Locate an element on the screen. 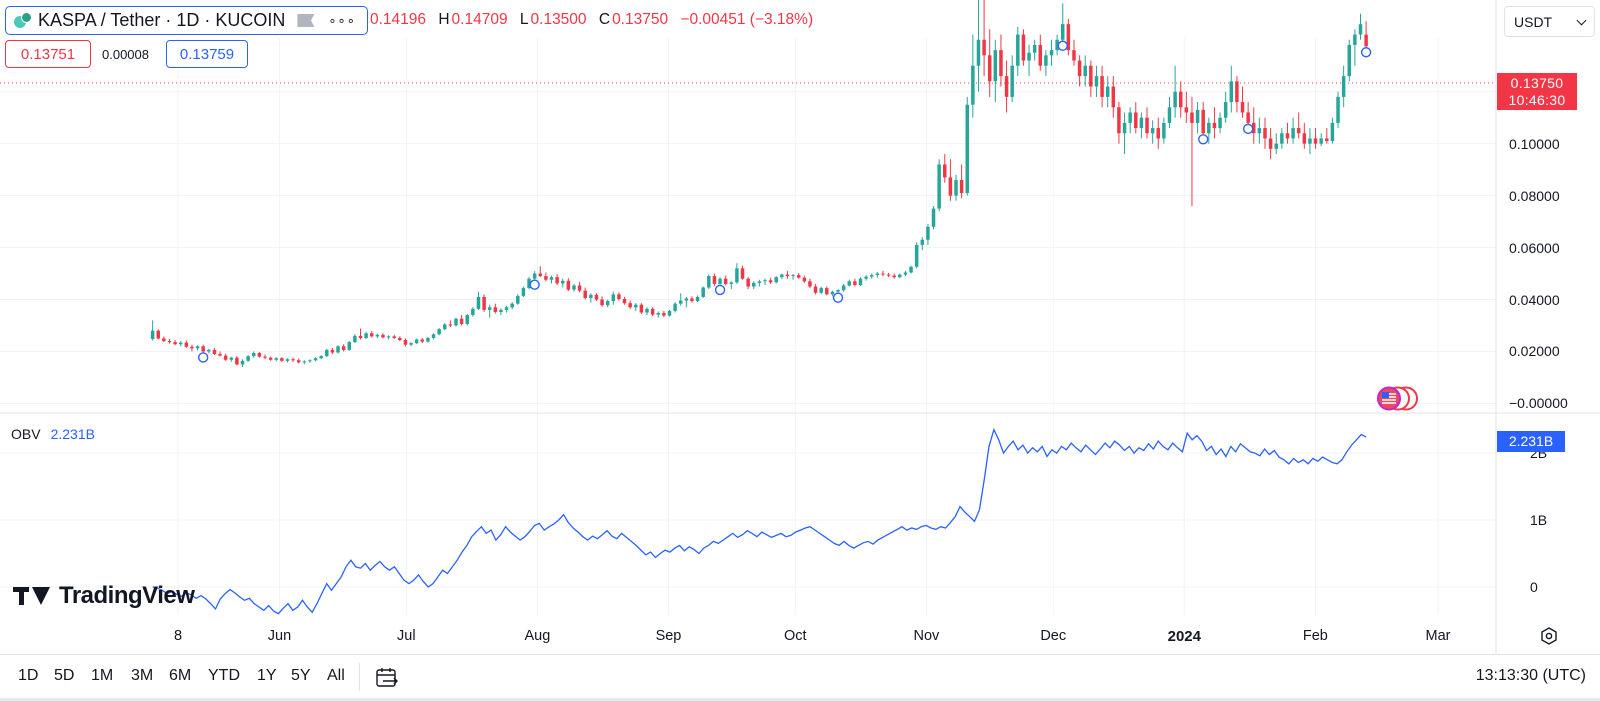  currency-select: USDT is located at coordinates (1549, 21).